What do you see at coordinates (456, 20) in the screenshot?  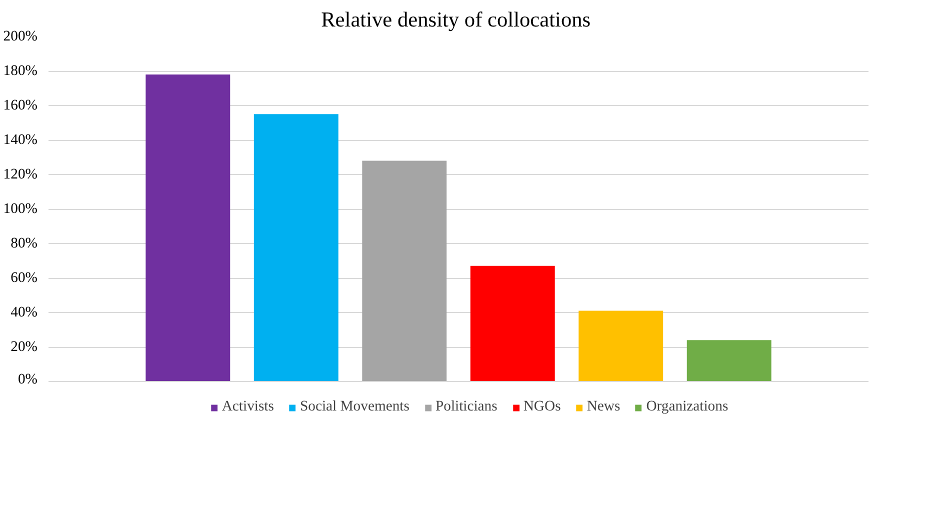 I see `chart-title: Relative density of collocations` at bounding box center [456, 20].